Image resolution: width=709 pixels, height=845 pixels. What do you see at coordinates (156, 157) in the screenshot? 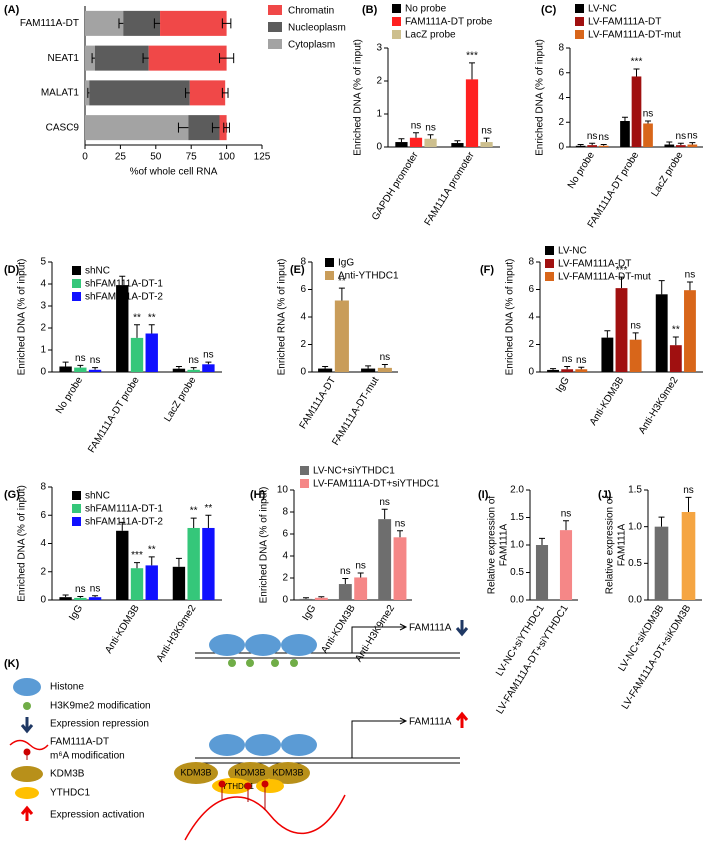
I see `x-tick-label: 50` at bounding box center [156, 157].